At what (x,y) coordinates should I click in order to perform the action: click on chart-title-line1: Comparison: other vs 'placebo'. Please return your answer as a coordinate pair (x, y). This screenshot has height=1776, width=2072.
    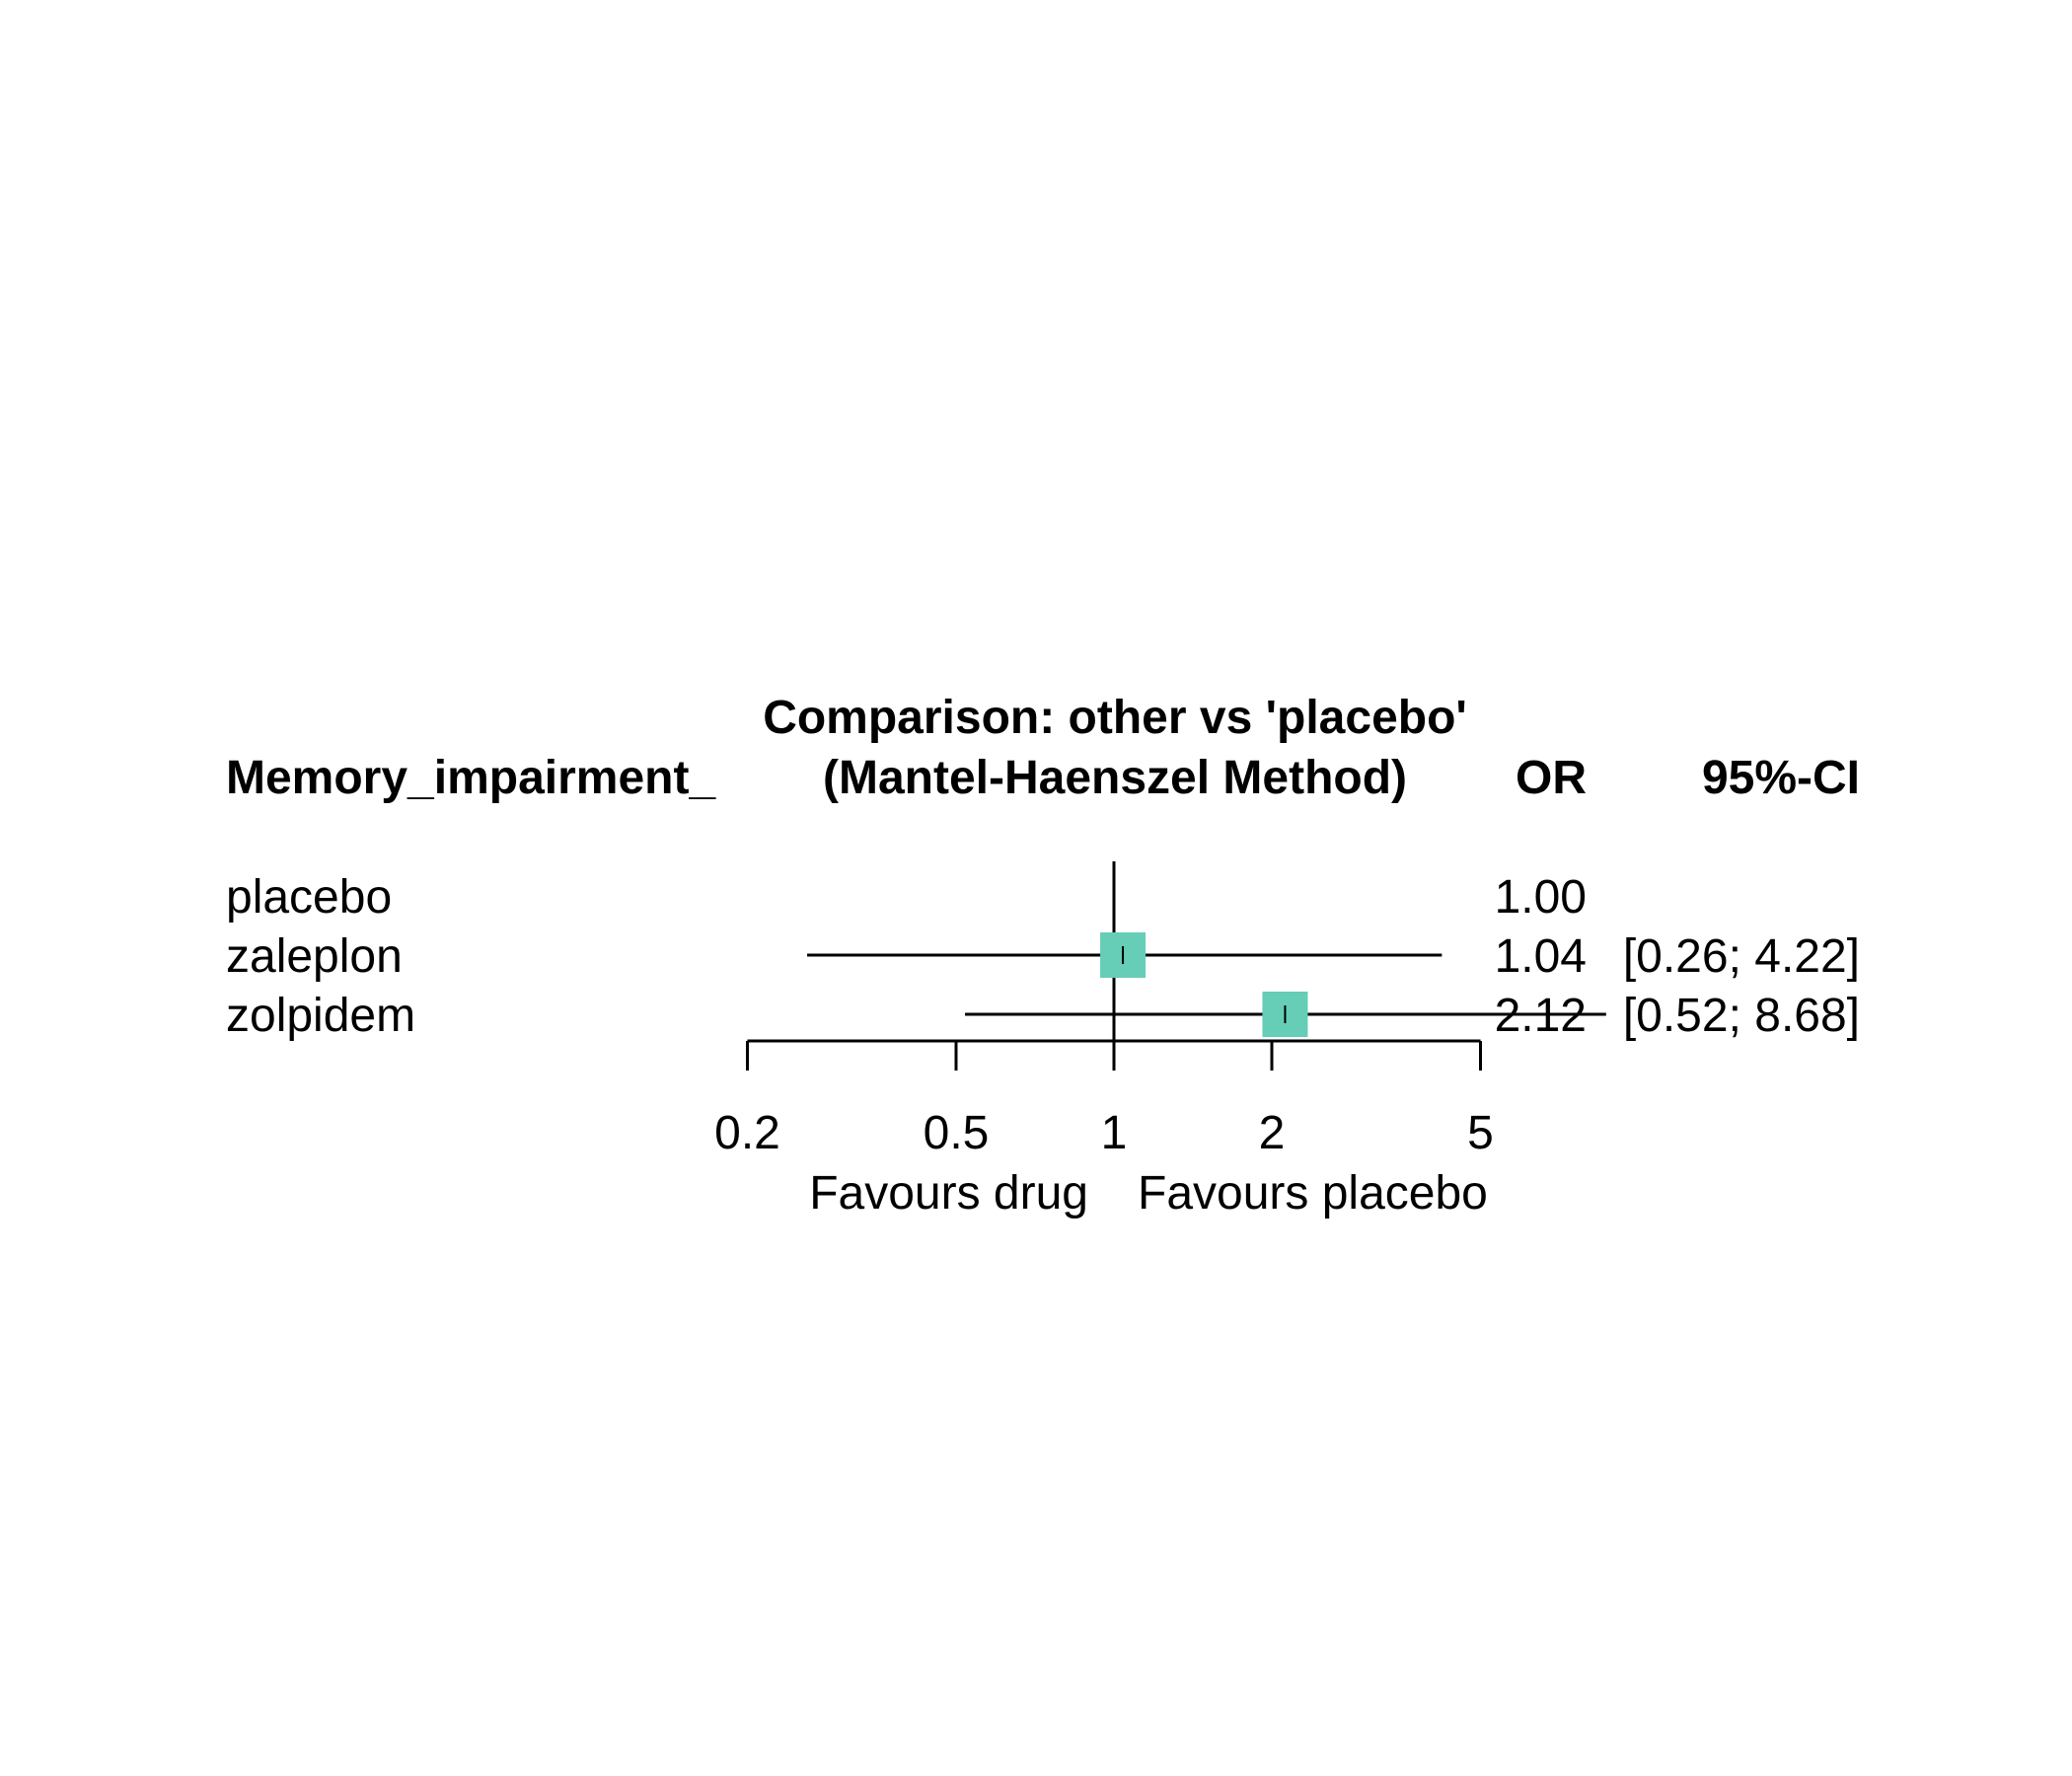
    Looking at the image, I should click on (1115, 718).